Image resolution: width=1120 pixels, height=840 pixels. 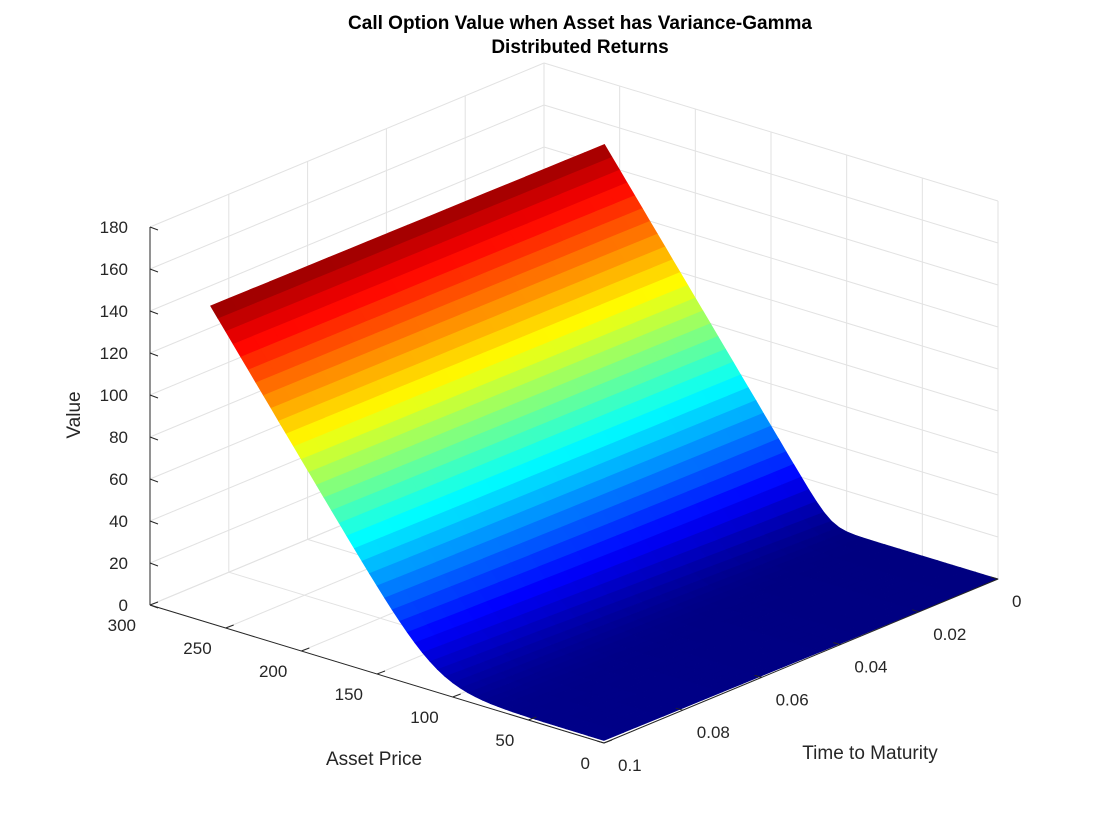 I want to click on surface-patch, so click(x=610, y=735).